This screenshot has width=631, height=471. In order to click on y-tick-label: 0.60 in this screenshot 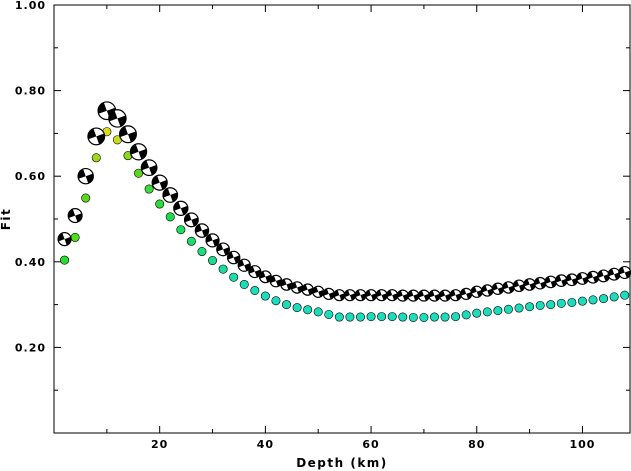, I will do `click(30, 176)`.